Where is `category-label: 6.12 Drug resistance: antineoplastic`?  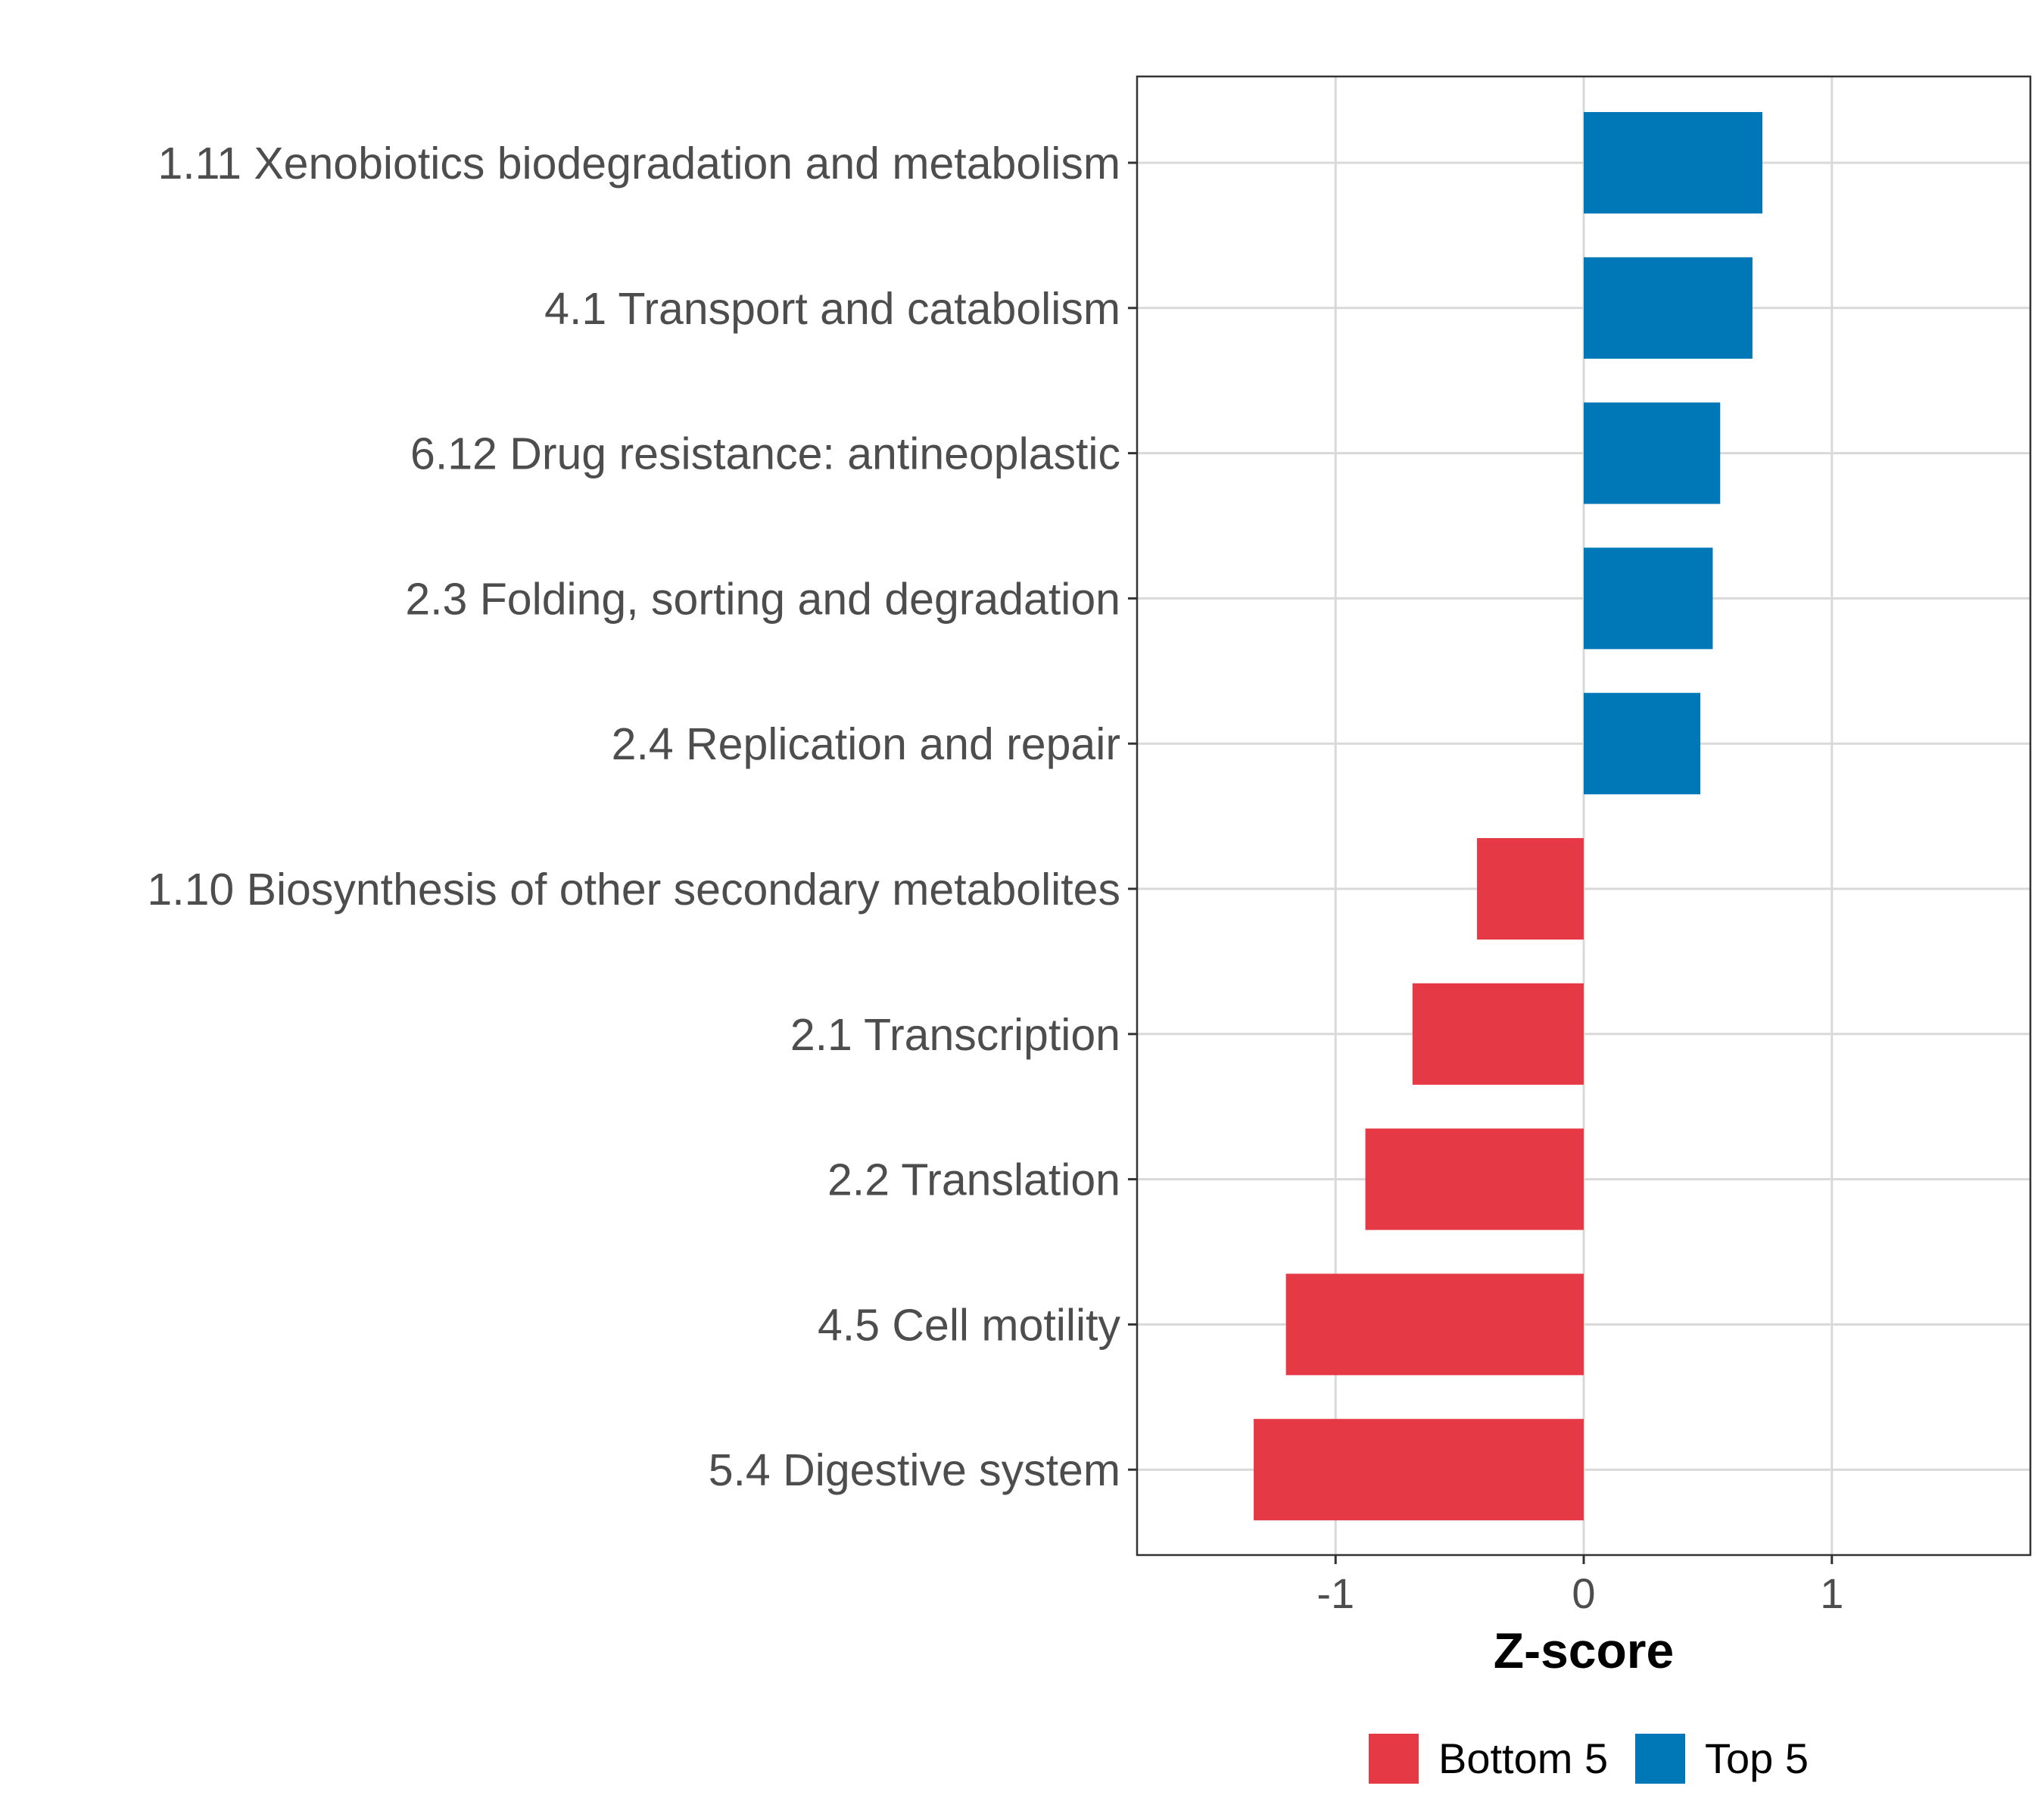 category-label: 6.12 Drug resistance: antineoplastic is located at coordinates (765, 454).